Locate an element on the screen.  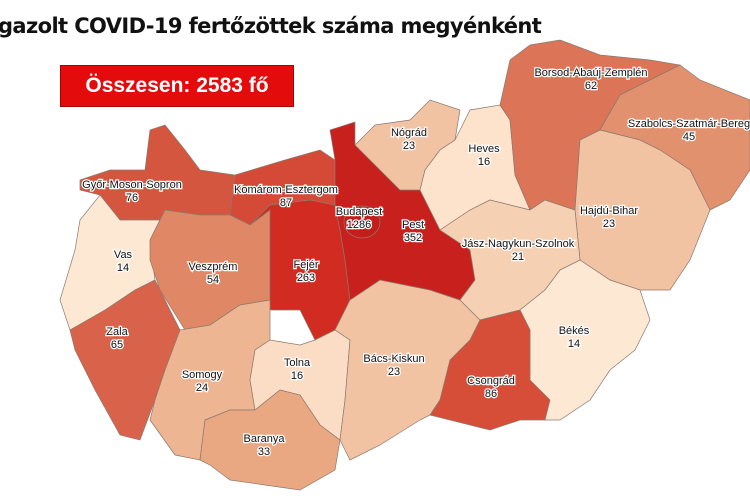
county-value-label: 62 is located at coordinates (591, 86).